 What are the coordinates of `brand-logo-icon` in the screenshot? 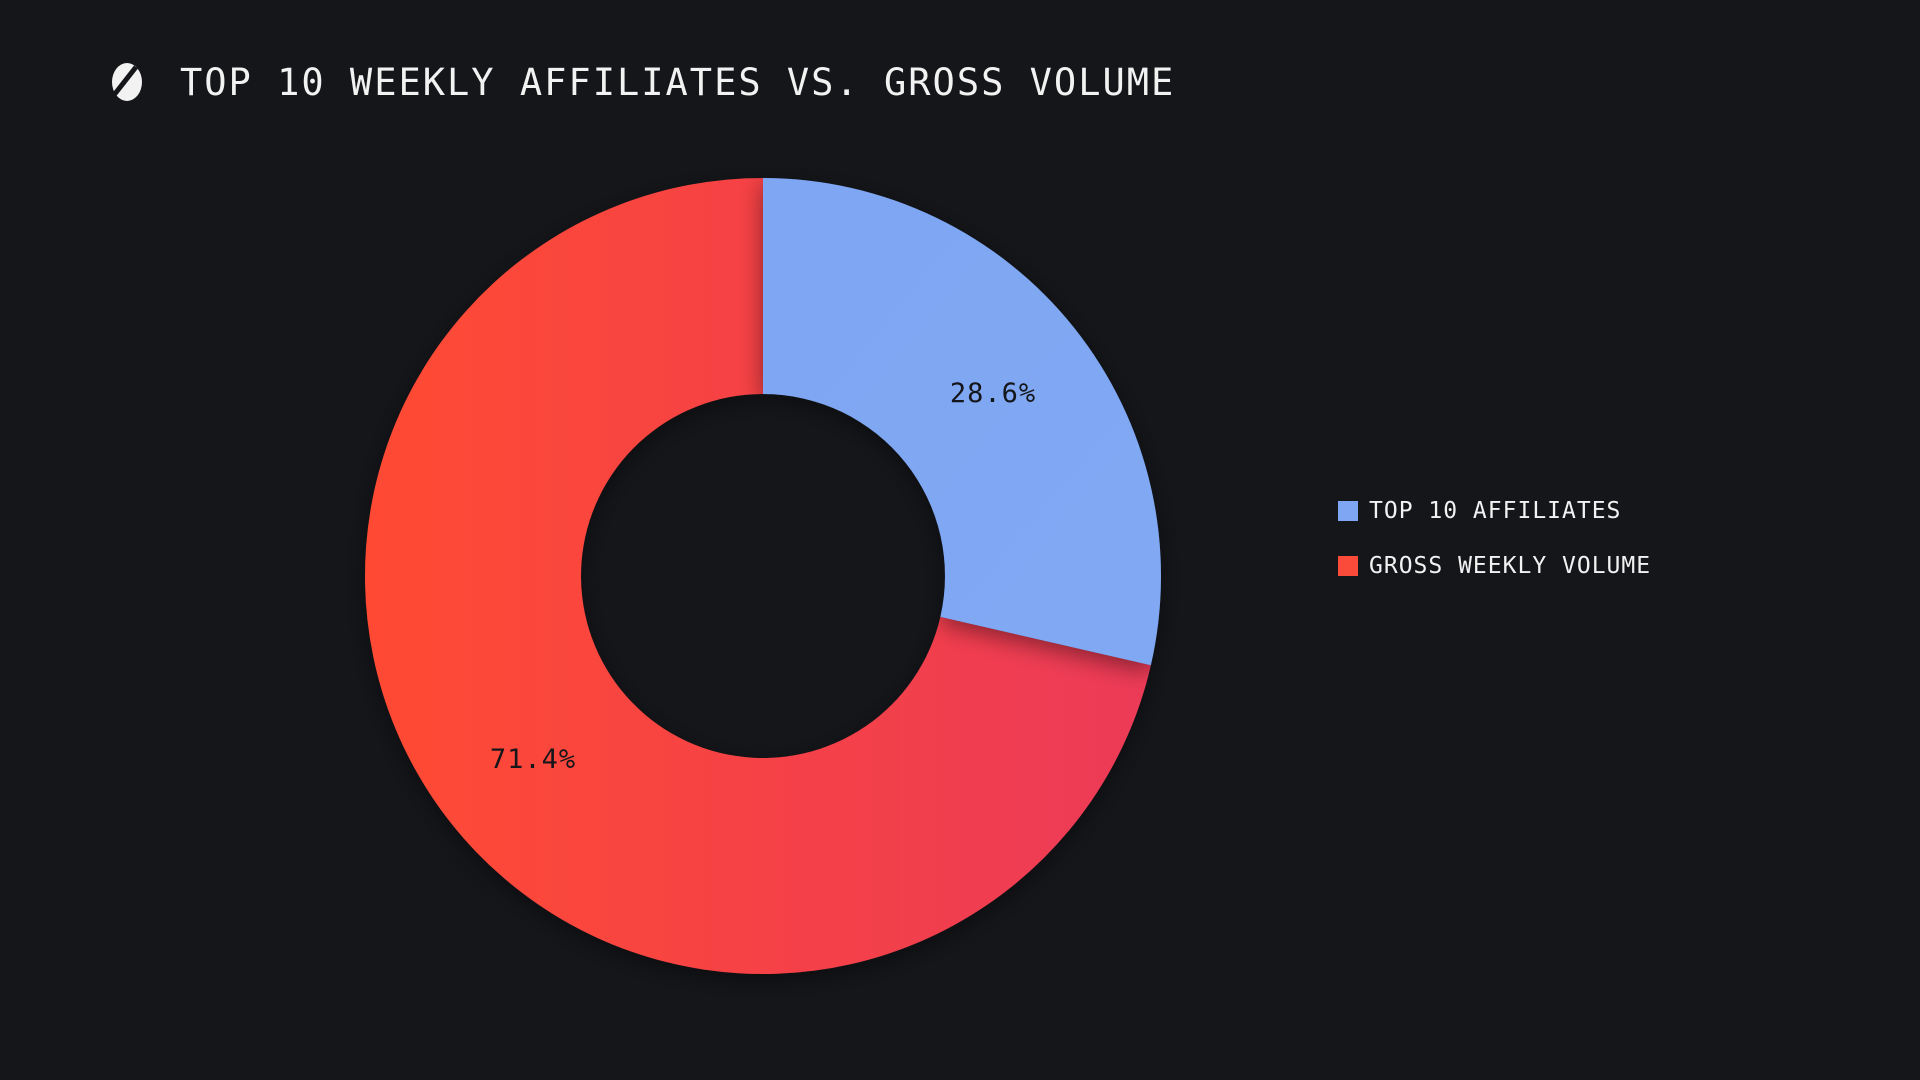 It's located at (127, 82).